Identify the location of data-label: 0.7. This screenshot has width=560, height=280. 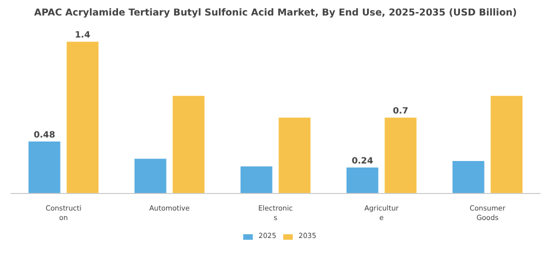
(400, 111).